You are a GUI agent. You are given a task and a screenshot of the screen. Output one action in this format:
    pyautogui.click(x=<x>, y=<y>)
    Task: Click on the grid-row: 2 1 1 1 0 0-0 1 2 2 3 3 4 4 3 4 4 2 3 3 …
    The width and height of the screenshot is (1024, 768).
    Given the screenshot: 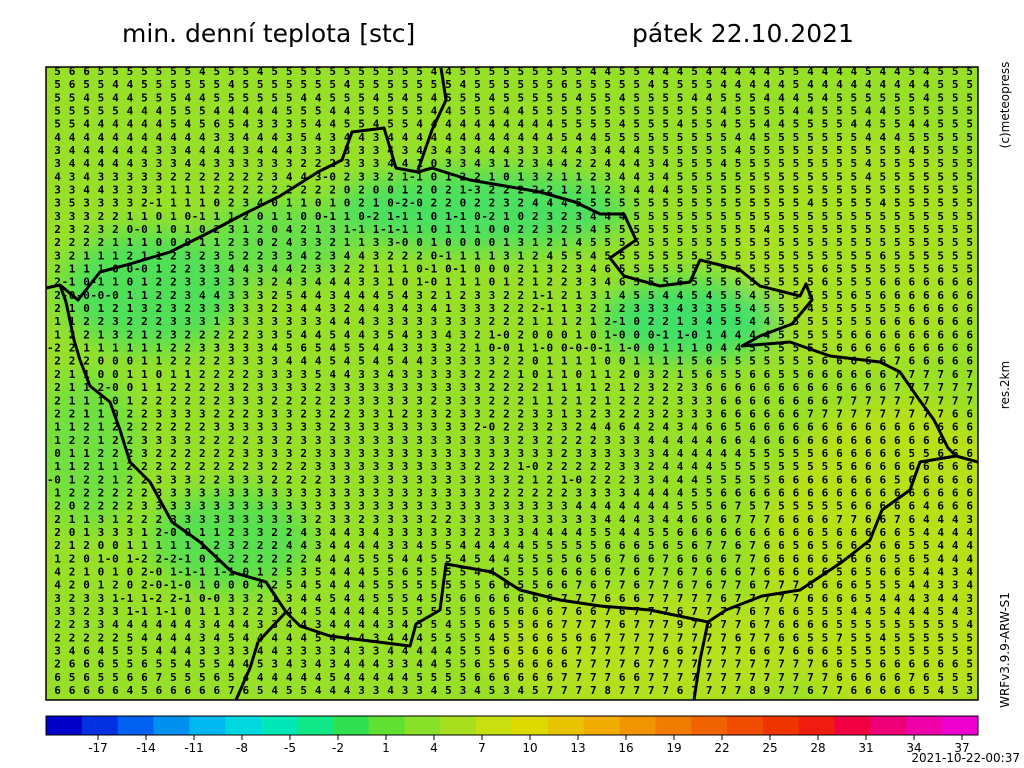 What is the action you would take?
    pyautogui.click(x=510, y=269)
    